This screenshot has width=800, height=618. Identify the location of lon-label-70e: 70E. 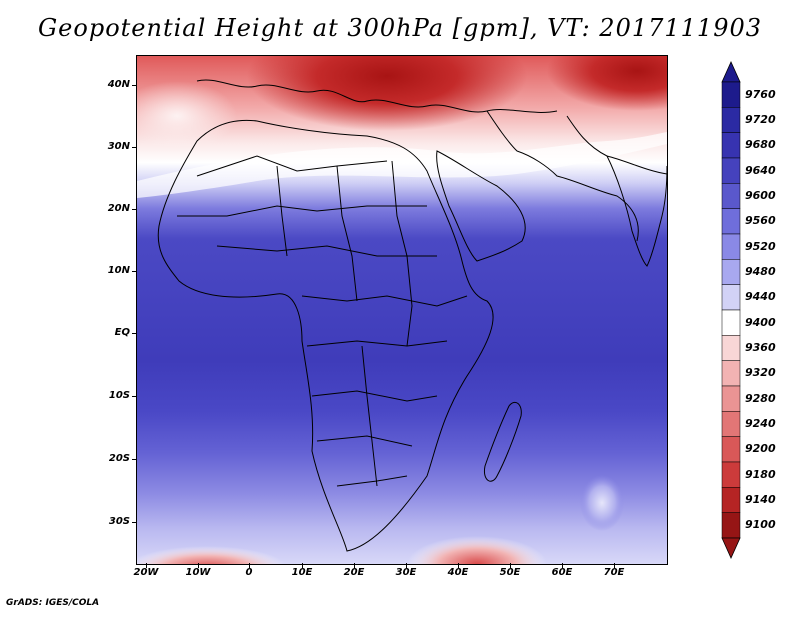
(614, 572).